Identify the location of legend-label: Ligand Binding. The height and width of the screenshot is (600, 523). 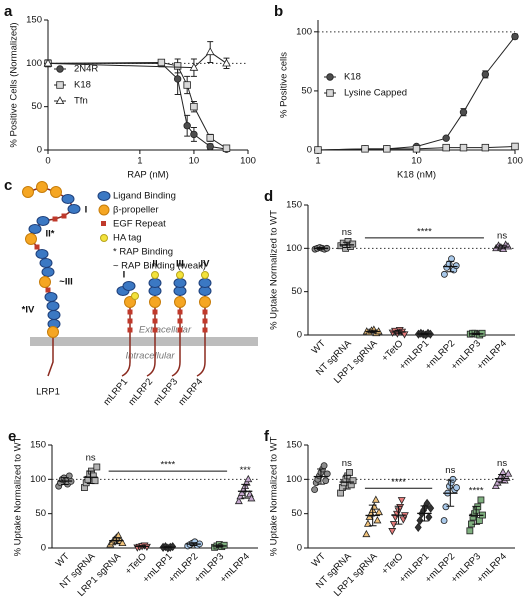
(144, 196).